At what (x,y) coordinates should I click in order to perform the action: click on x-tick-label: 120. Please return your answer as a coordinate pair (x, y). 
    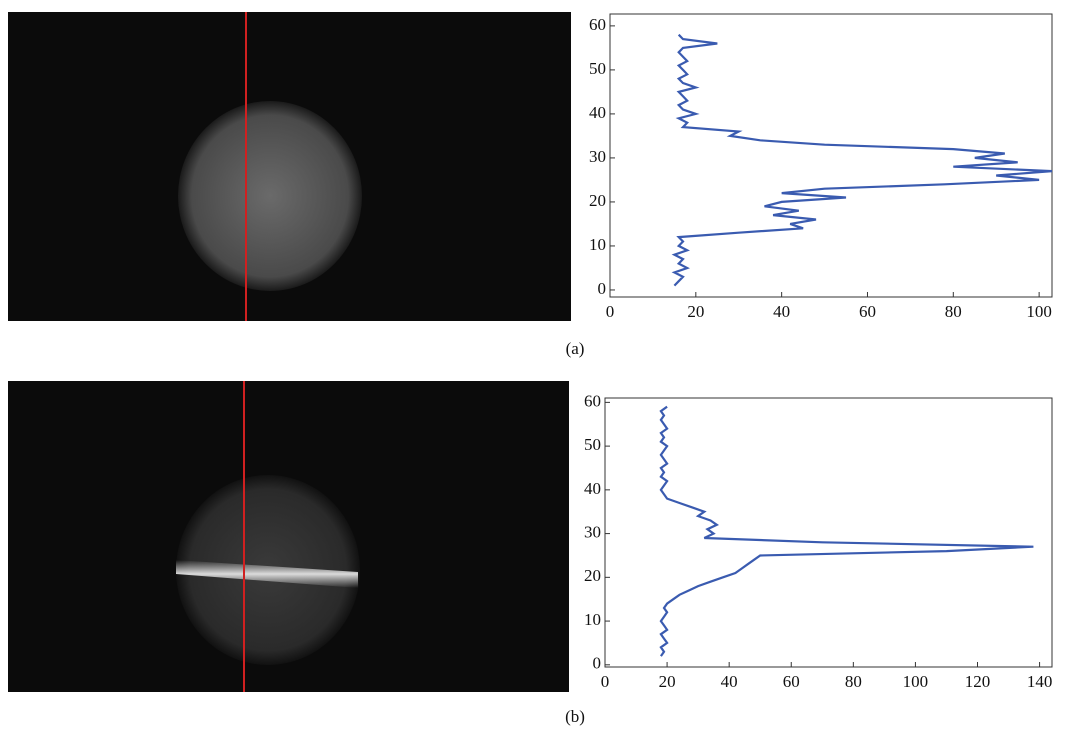
    Looking at the image, I should click on (978, 681).